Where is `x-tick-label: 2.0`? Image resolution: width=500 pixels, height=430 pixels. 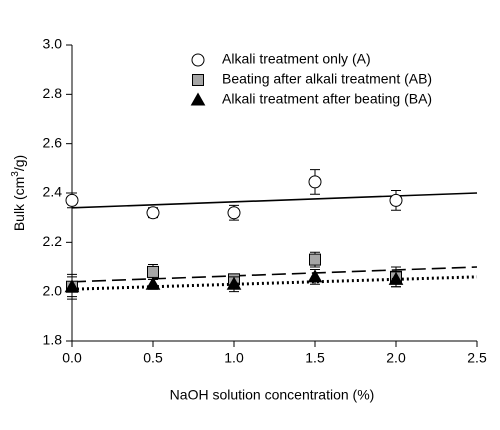 x-tick-label: 2.0 is located at coordinates (396, 358).